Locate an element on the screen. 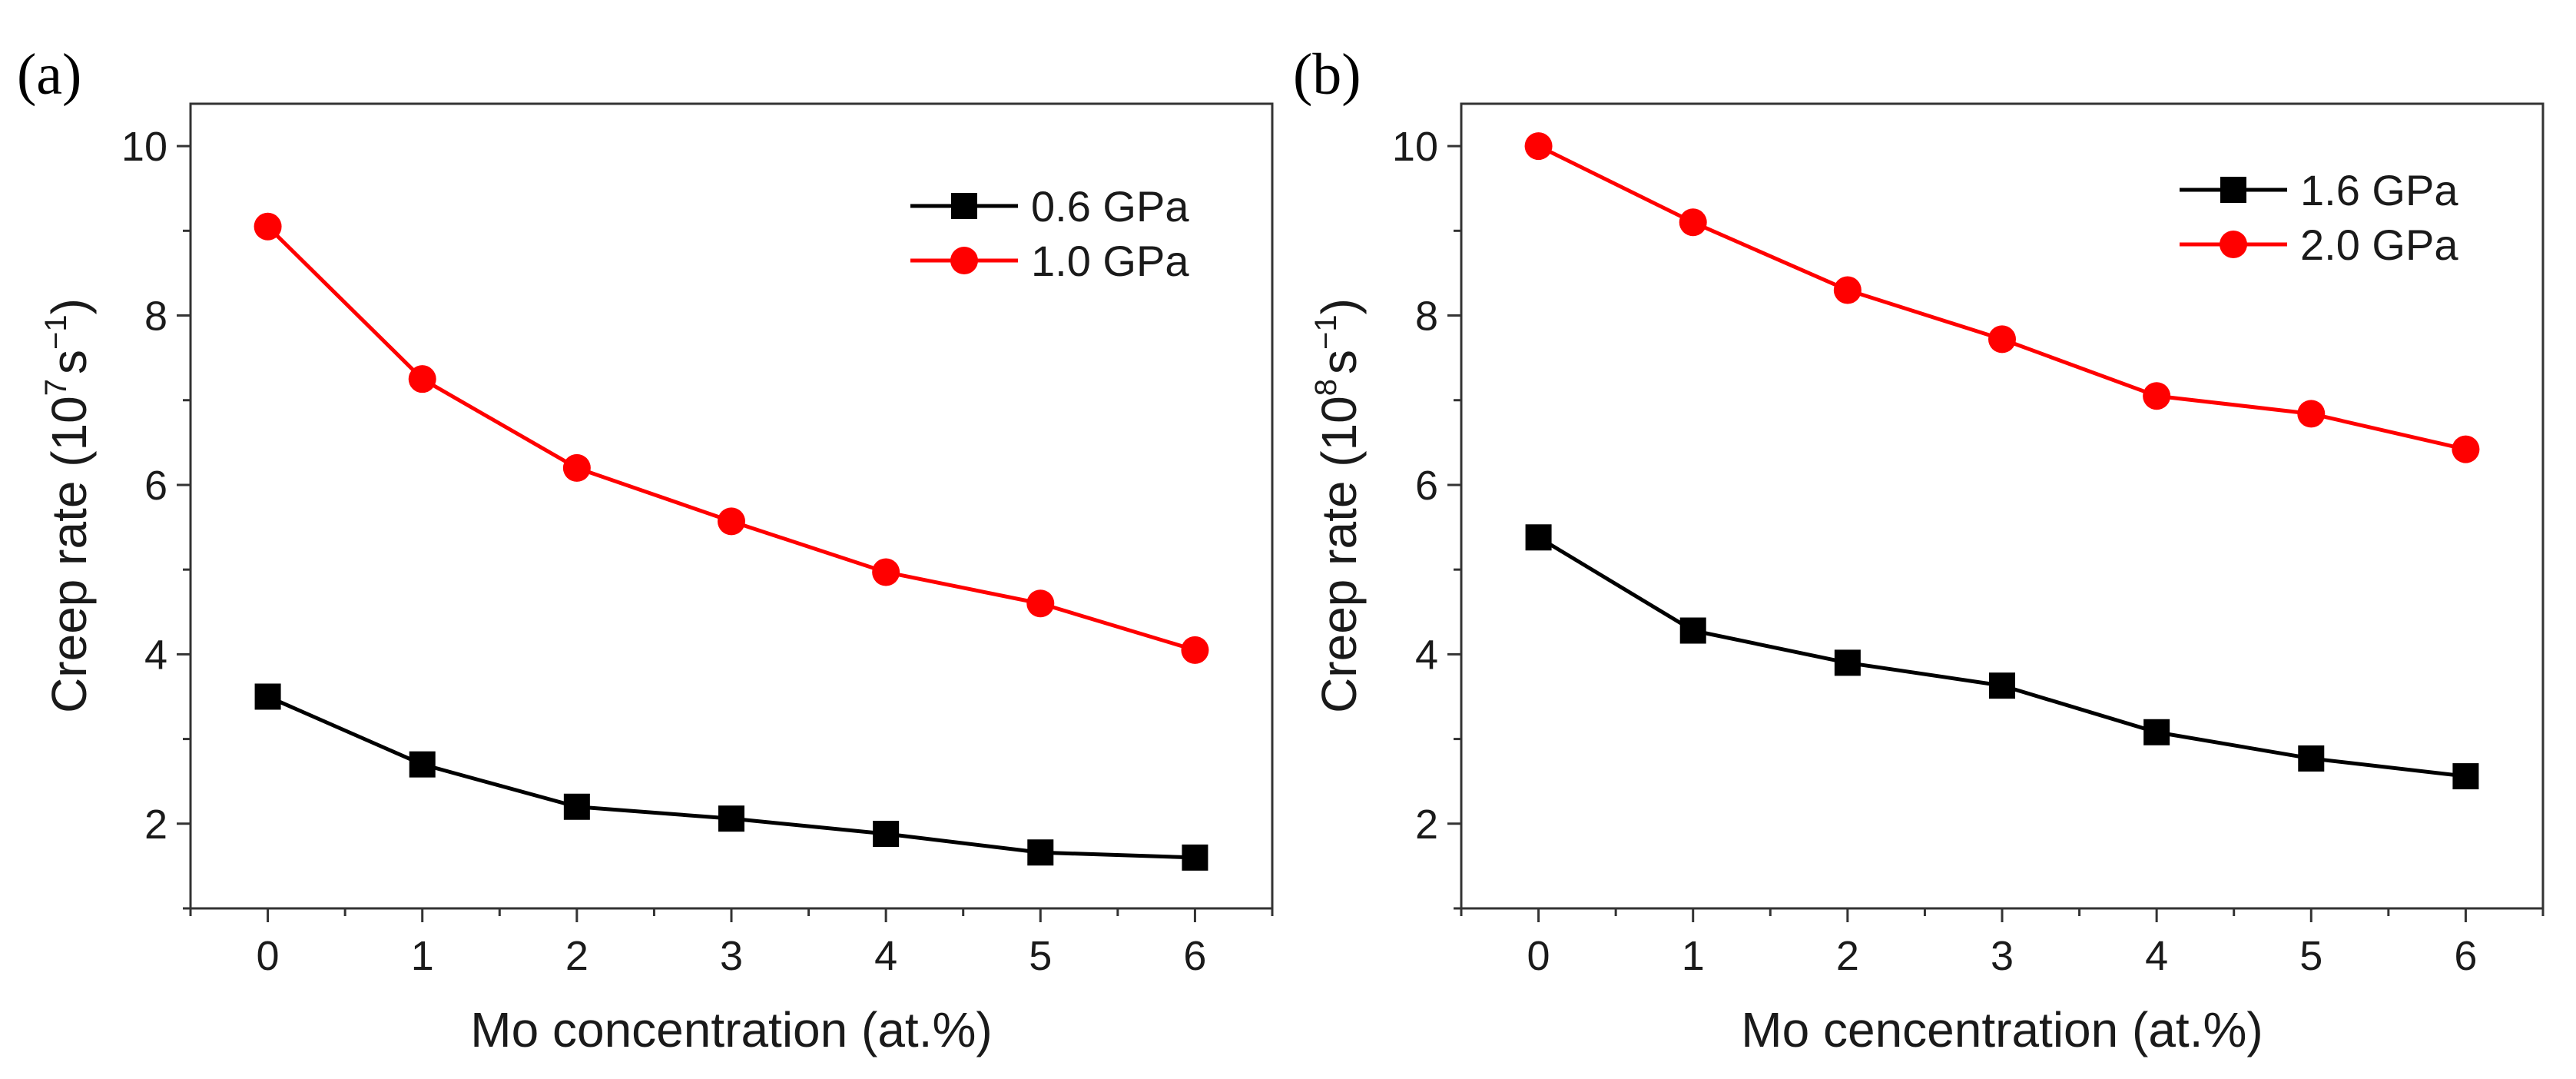 This screenshot has height=1079, width=2576. panel-label-a: (a) is located at coordinates (49, 74).